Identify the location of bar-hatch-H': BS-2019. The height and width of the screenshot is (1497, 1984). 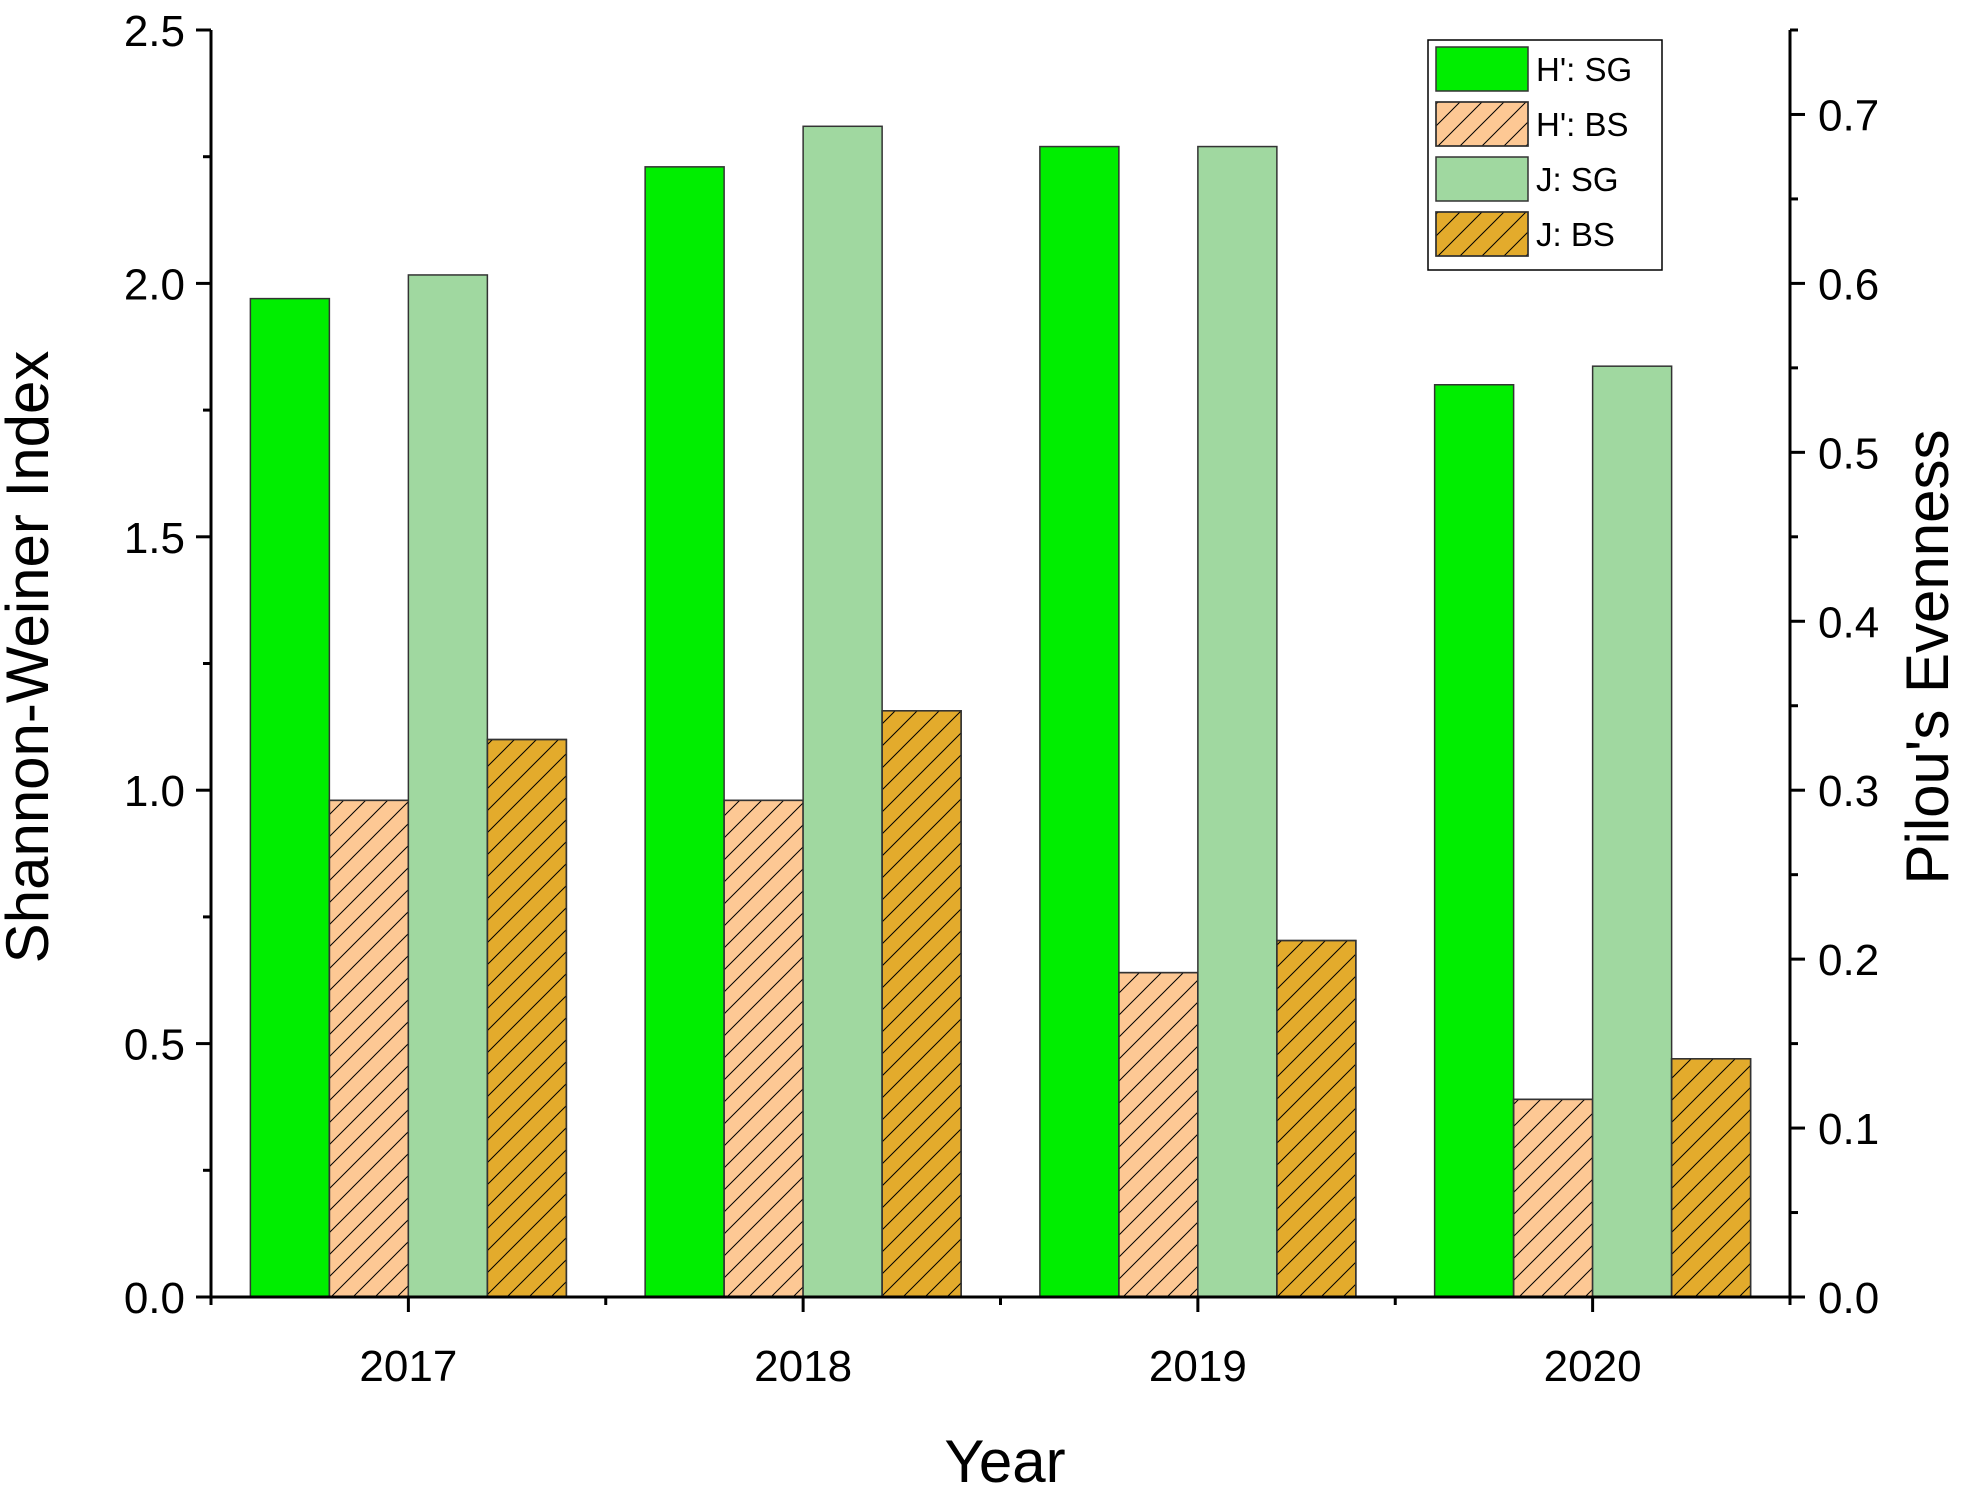
(1158, 1134).